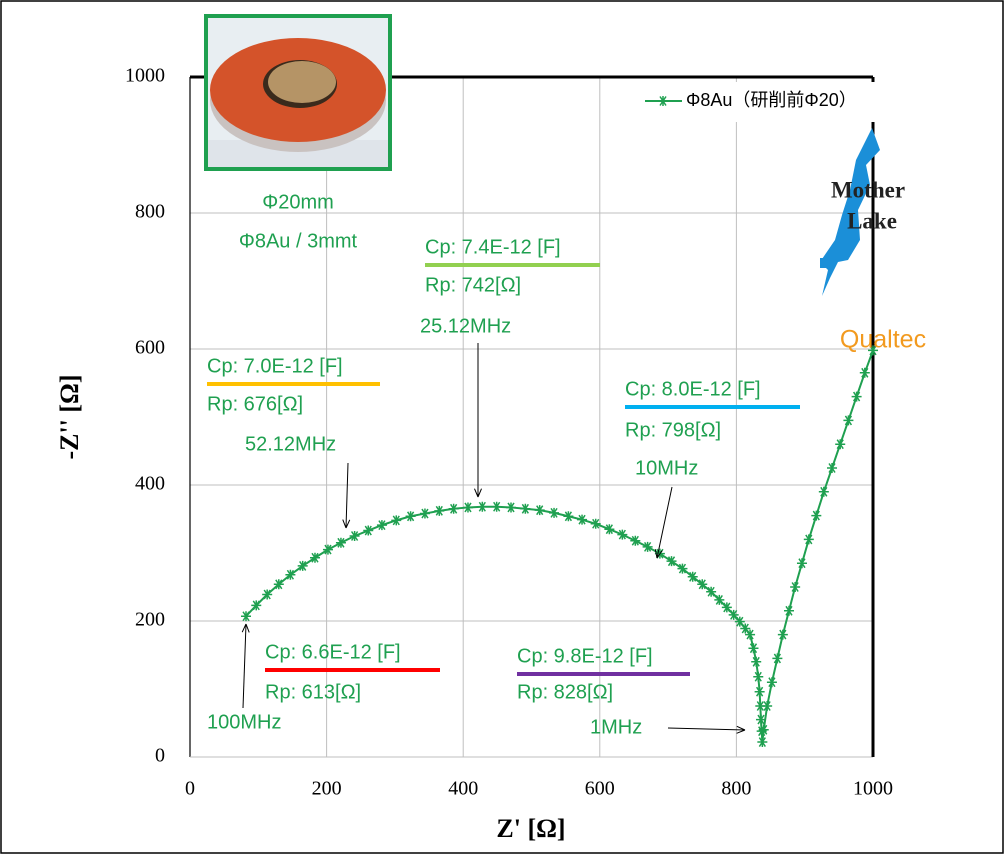  I want to click on x-tick-label: 600, so click(600, 789).